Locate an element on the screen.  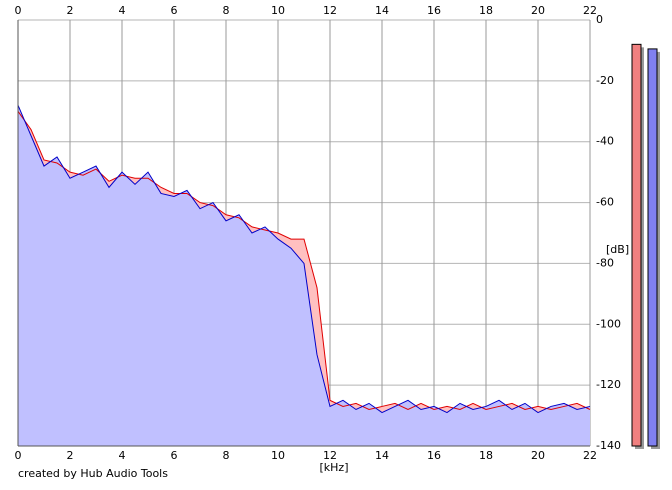
y-axis-label: [dB] is located at coordinates (617, 249).